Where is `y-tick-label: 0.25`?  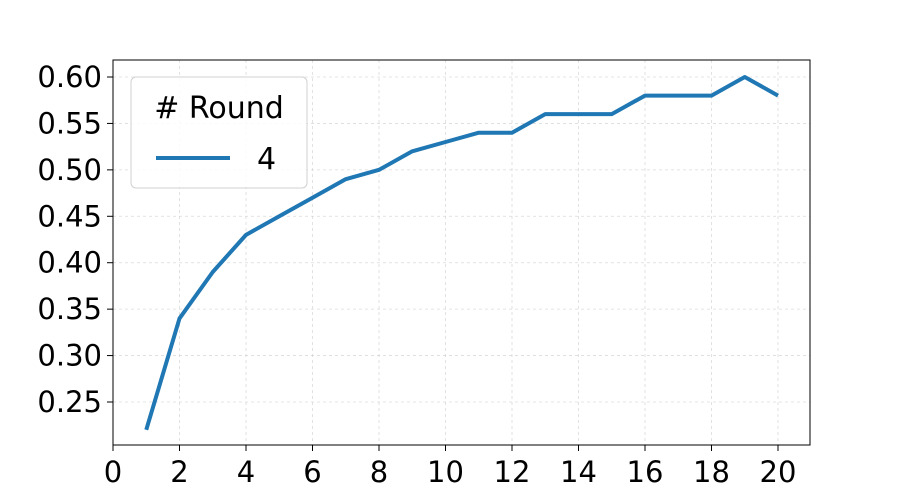 y-tick-label: 0.25 is located at coordinates (69, 402).